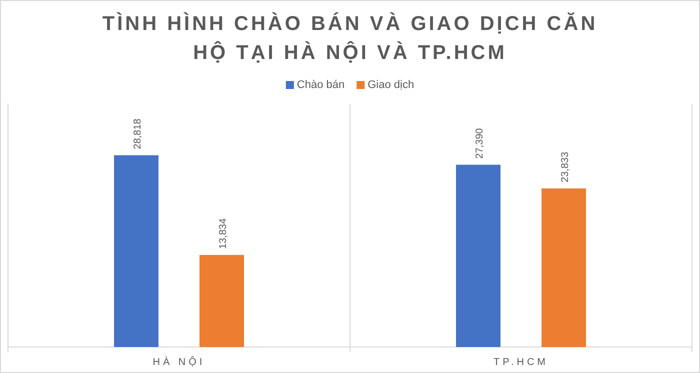  Describe the element at coordinates (391, 85) in the screenshot. I see `legend-label: Giao dịch` at that location.